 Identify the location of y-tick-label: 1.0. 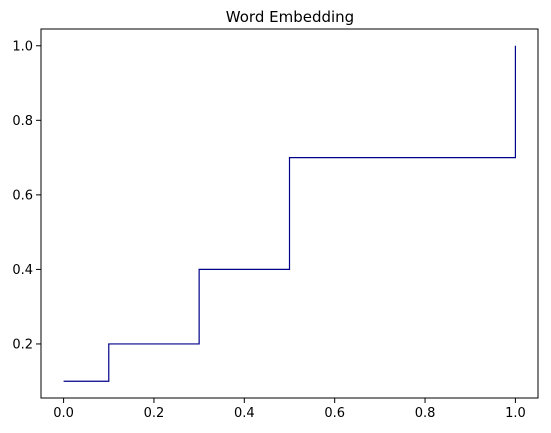
(22, 46).